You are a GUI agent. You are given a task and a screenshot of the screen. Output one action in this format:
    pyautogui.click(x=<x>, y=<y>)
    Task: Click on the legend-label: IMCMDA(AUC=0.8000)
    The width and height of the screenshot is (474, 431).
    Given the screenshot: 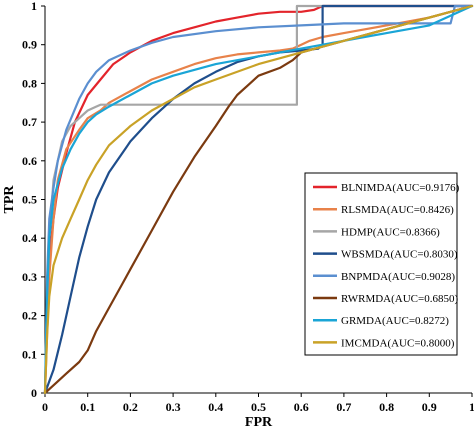 What is the action you would take?
    pyautogui.click(x=398, y=343)
    